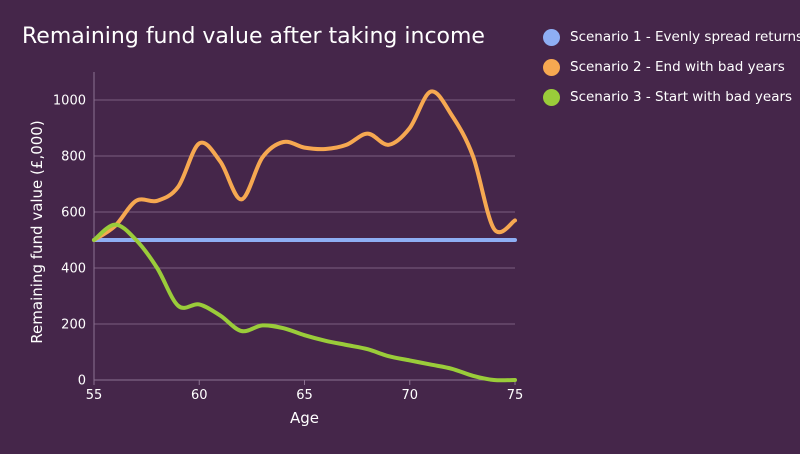 The height and width of the screenshot is (454, 800). Describe the element at coordinates (94, 395) in the screenshot. I see `x-tick-label: 55` at that location.